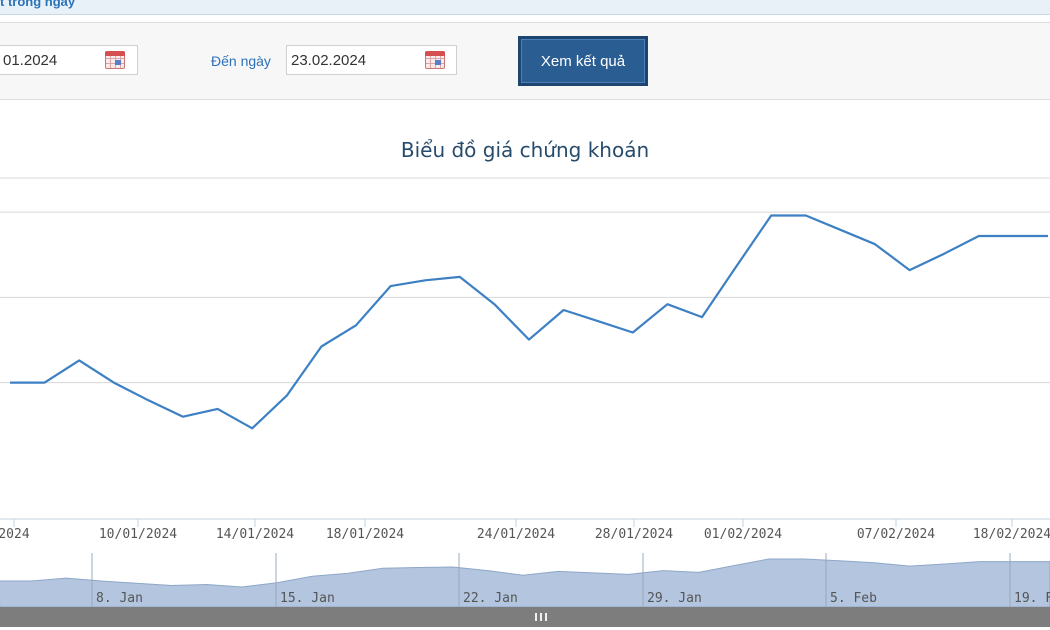  Describe the element at coordinates (1011, 534) in the screenshot. I see `x-tick-label: 18/02/2024` at that location.